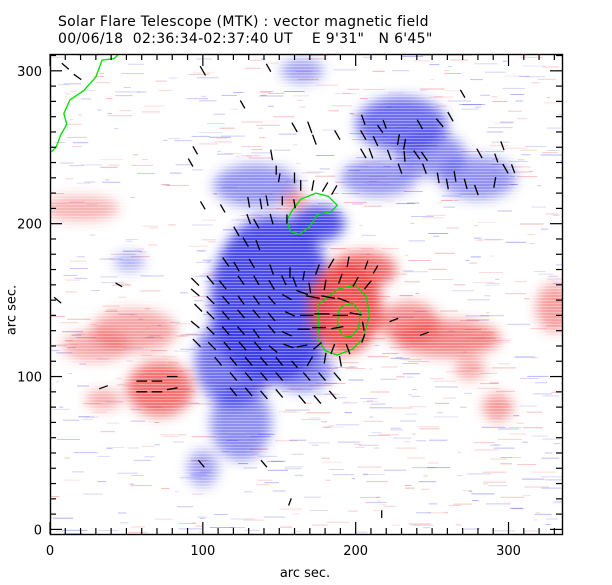 The width and height of the screenshot is (612, 585). Describe the element at coordinates (29, 302) in the screenshot. I see `y-tick-labels: 0 100 200 300` at that location.